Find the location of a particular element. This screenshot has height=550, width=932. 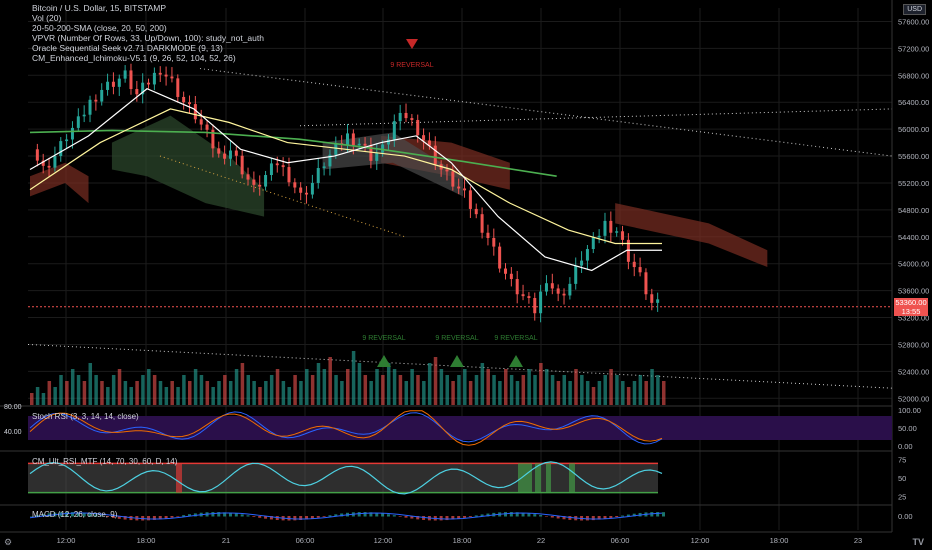

trendline is located at coordinates (546, 112).